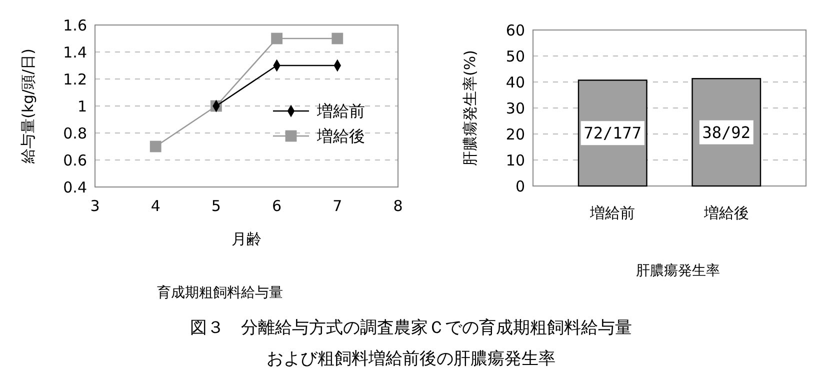 The width and height of the screenshot is (822, 388). Describe the element at coordinates (82, 106) in the screenshot. I see `y-tick-label: 1` at that location.